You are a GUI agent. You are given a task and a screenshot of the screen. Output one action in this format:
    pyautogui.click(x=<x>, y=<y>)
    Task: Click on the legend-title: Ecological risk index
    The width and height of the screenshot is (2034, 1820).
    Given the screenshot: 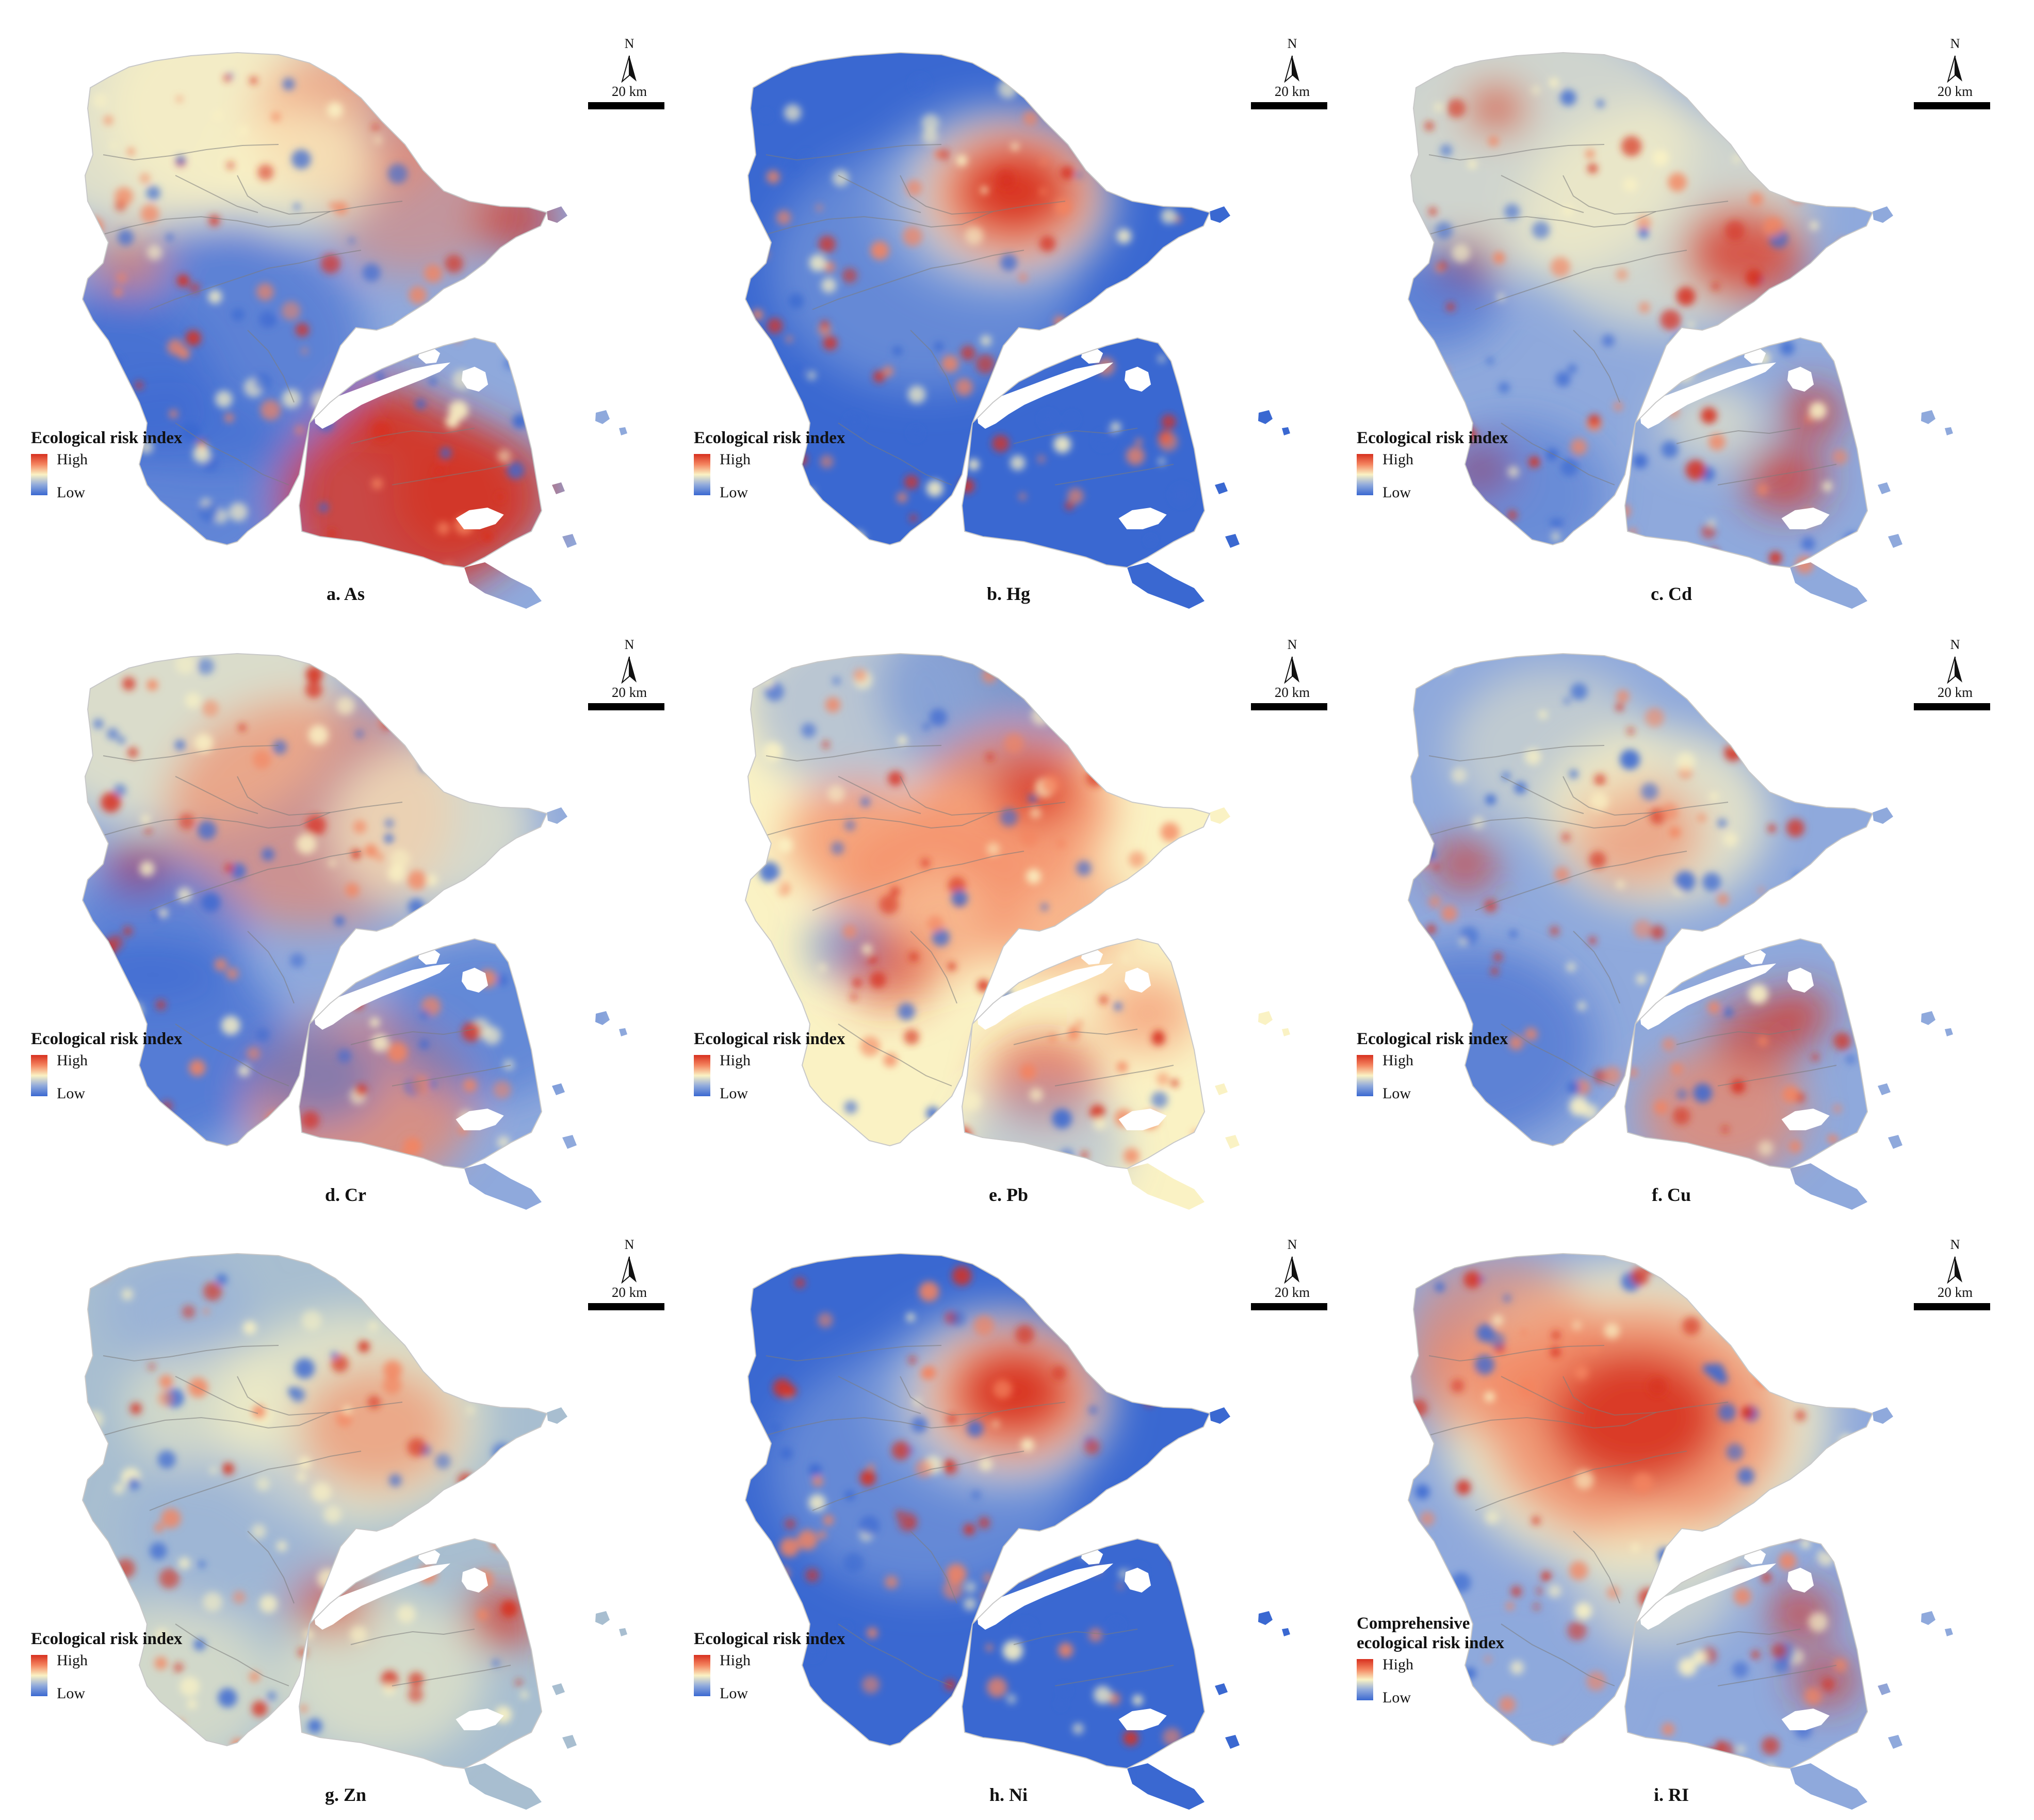 What is the action you would take?
    pyautogui.click(x=1432, y=438)
    